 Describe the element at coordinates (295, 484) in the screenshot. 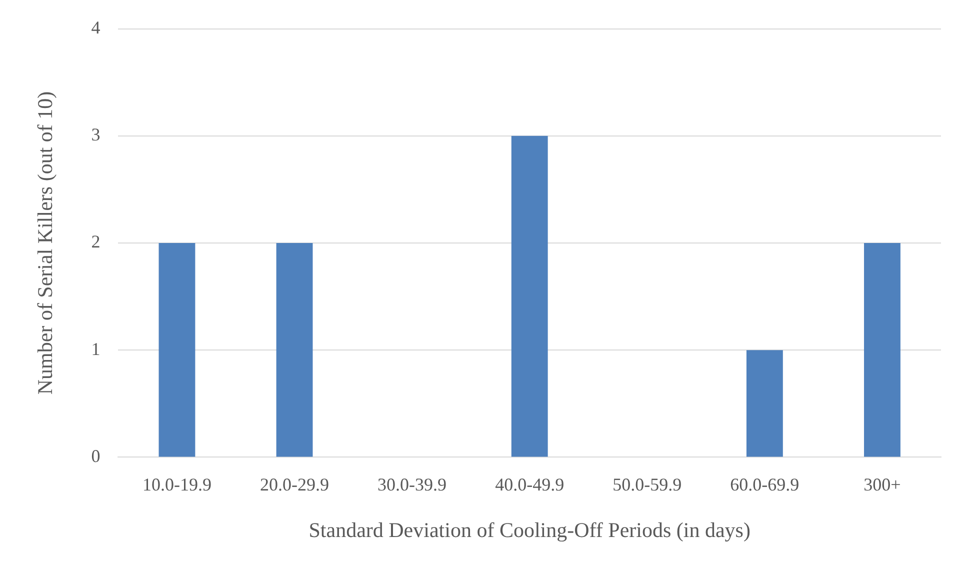

I see `x-tick-label: 20.0-29.9` at that location.